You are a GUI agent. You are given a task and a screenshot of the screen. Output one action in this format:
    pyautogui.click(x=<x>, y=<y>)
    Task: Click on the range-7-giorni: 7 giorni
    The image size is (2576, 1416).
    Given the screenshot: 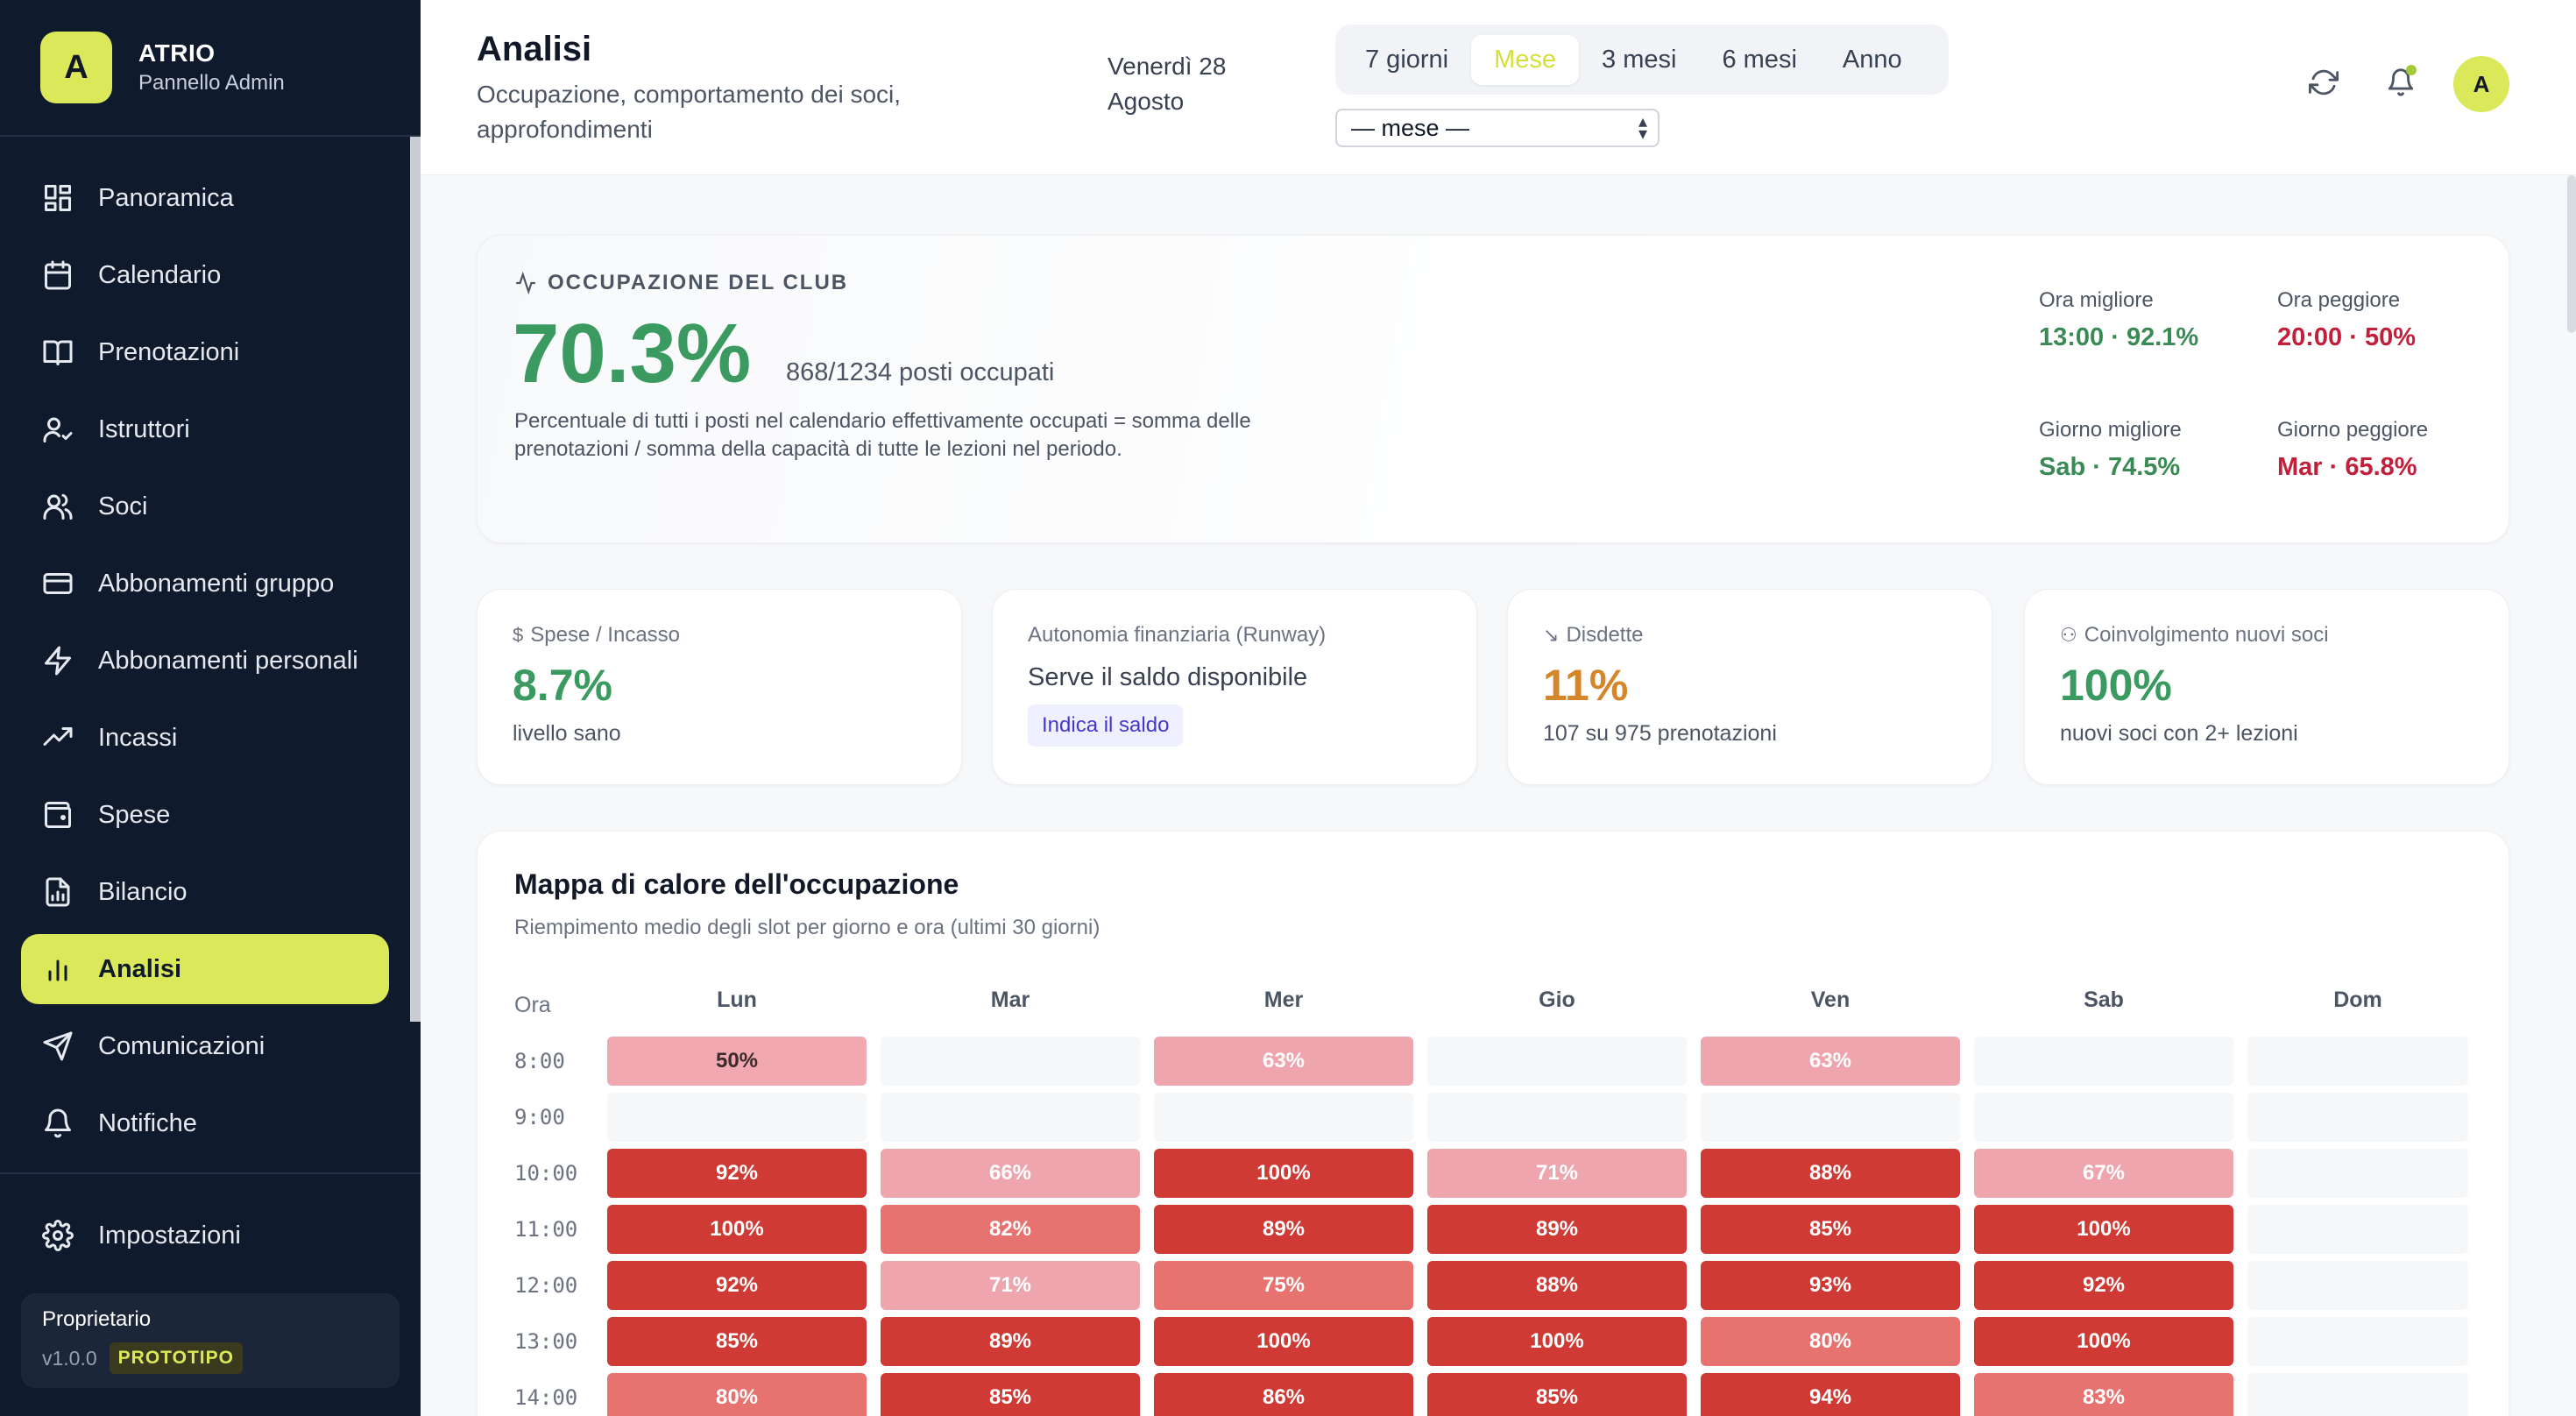 What is the action you would take?
    pyautogui.click(x=1407, y=59)
    